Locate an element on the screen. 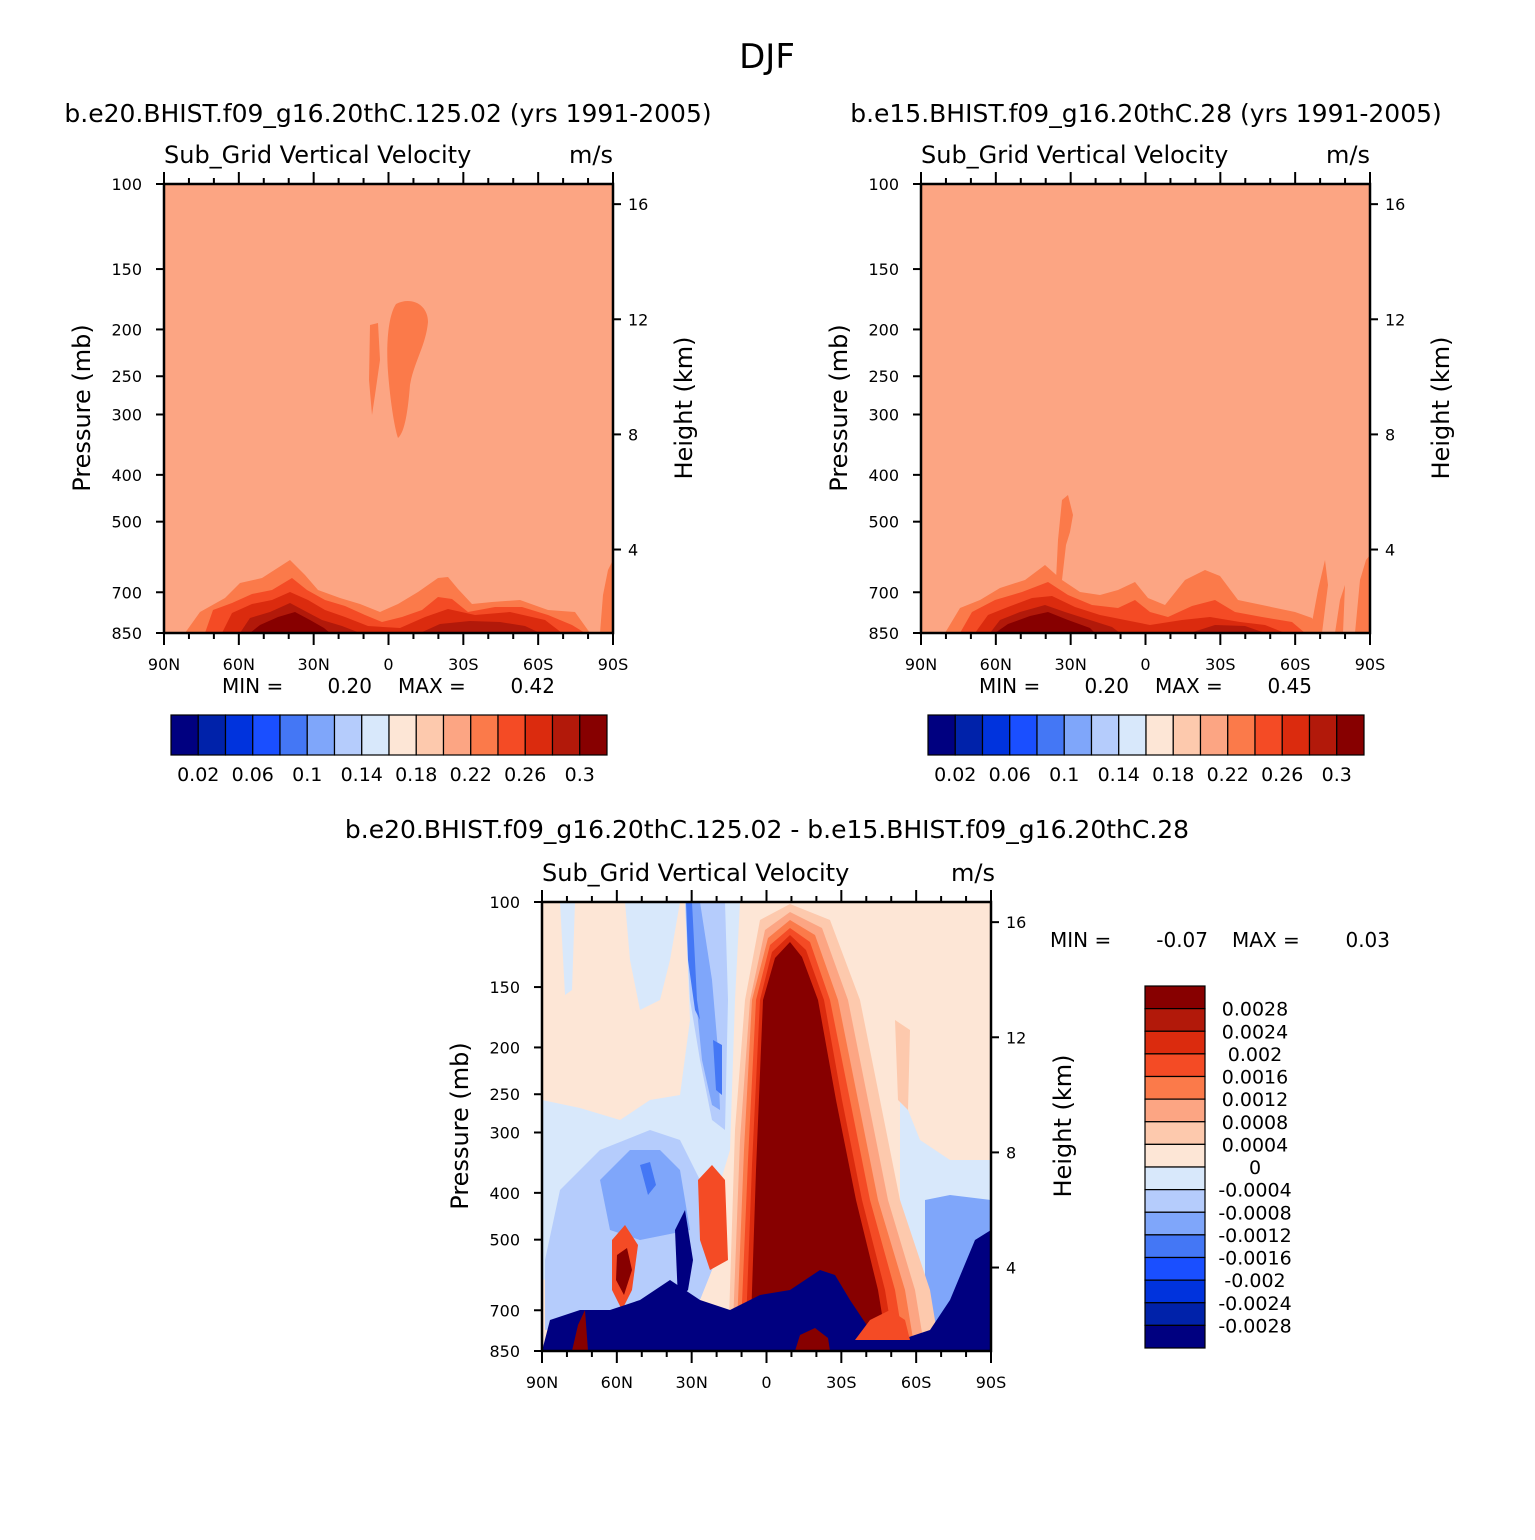 This screenshot has height=1540, width=1535. panel2-ptick-label: 500 is located at coordinates (883, 522).